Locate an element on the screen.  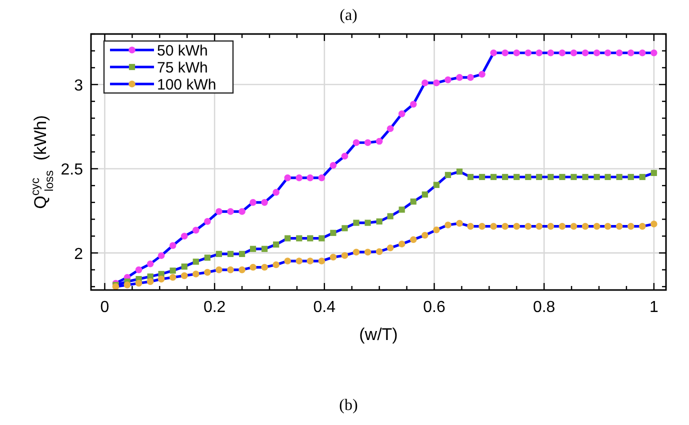
x-axis-title: (w/T) is located at coordinates (378, 334).